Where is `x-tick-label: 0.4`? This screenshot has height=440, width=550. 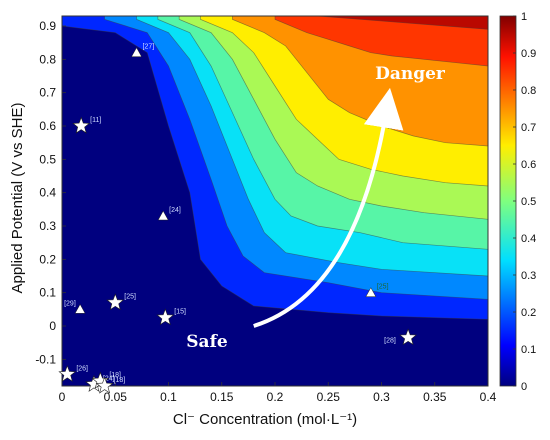 x-tick-label: 0.4 is located at coordinates (488, 397).